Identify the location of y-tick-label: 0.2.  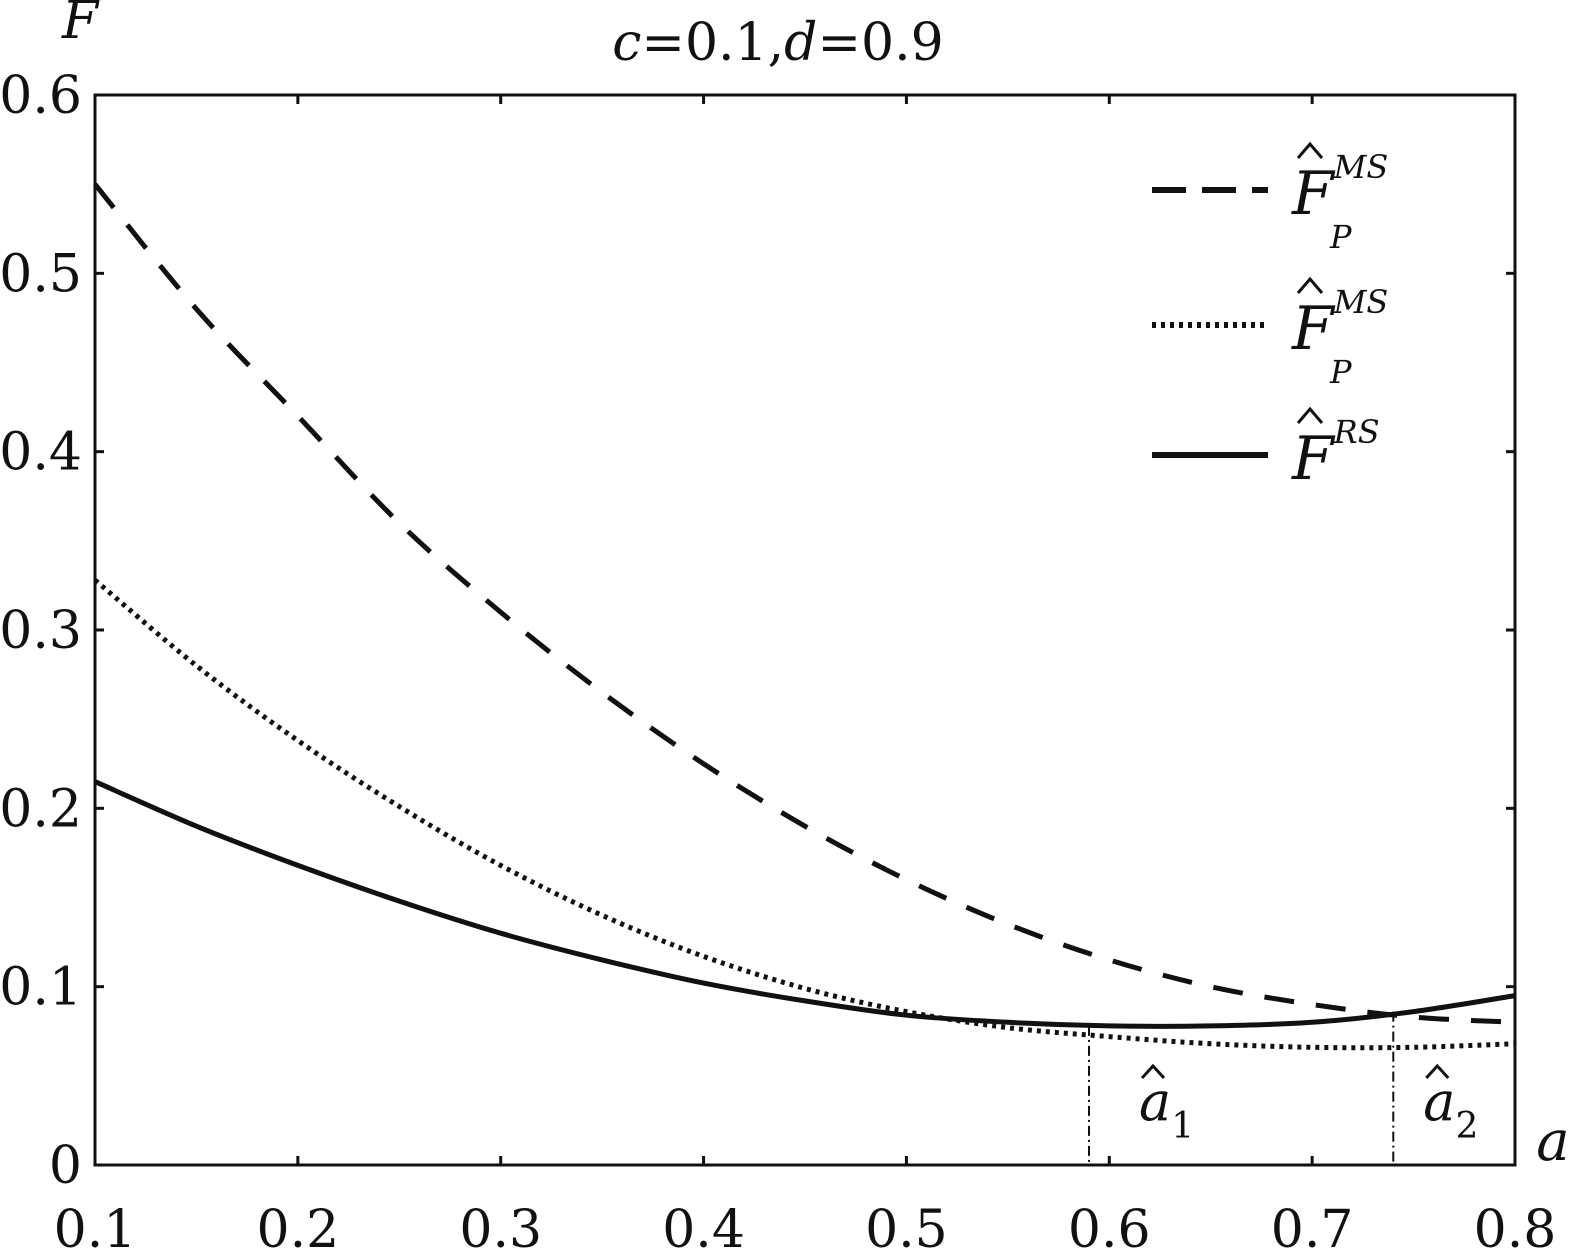
(41, 809).